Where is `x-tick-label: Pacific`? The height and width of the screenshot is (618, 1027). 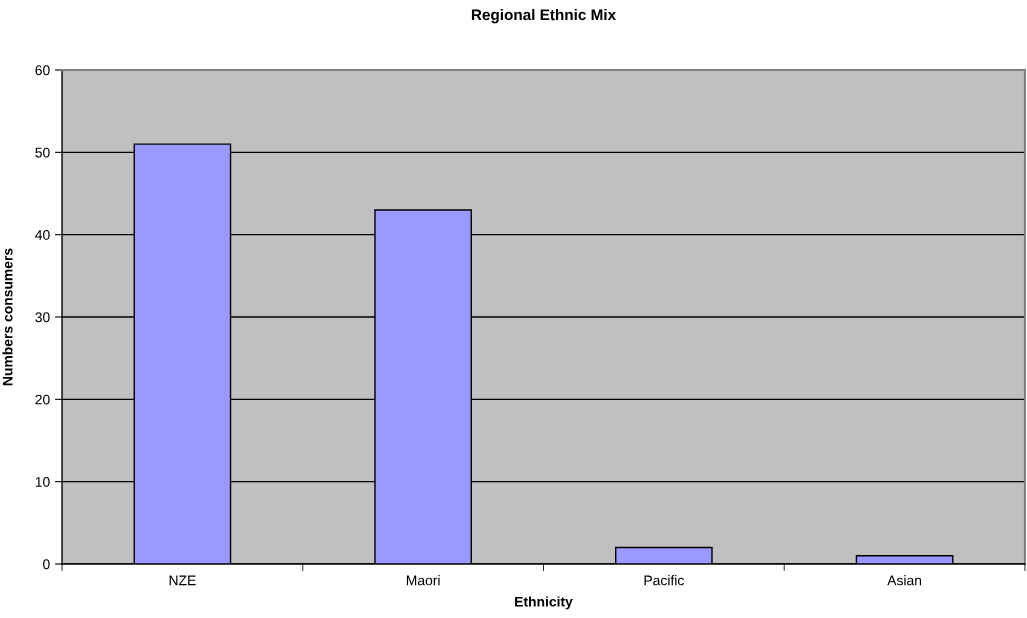 x-tick-label: Pacific is located at coordinates (664, 580).